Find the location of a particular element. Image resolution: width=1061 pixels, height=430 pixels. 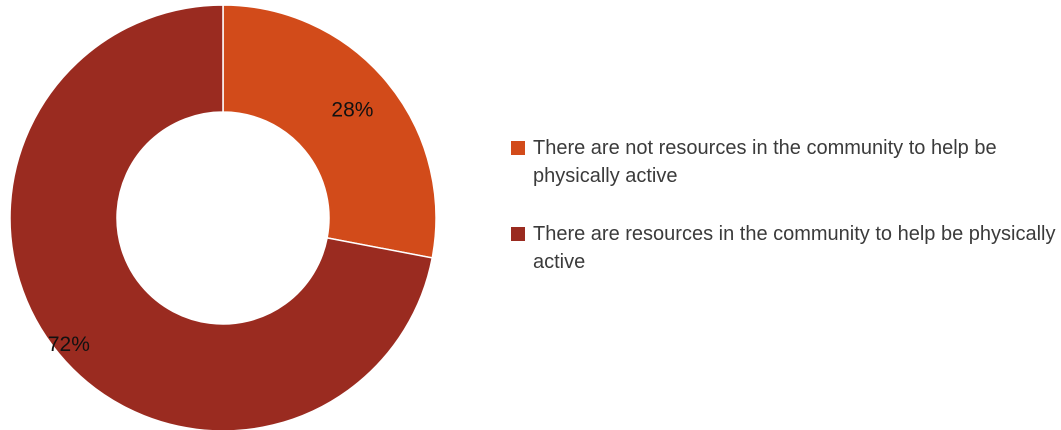

legend-swatch-not-resources is located at coordinates (518, 148).